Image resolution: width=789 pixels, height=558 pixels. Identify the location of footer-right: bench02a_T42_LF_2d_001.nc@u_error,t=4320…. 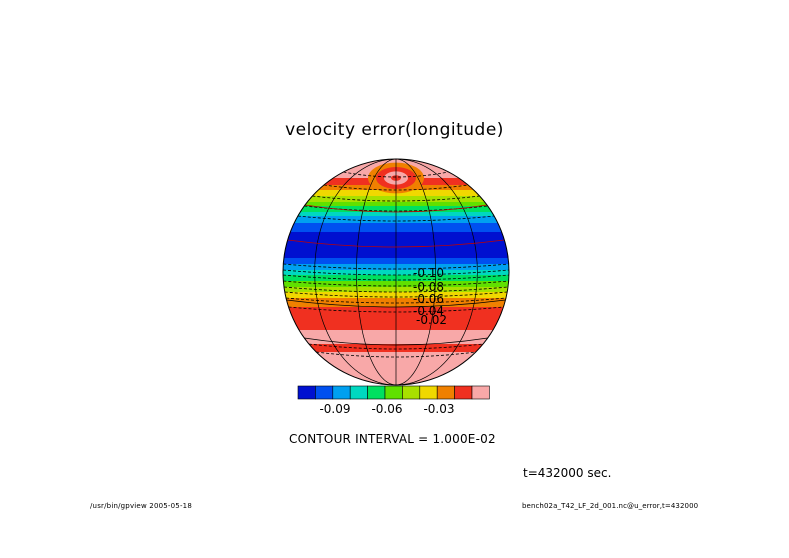
(610, 506).